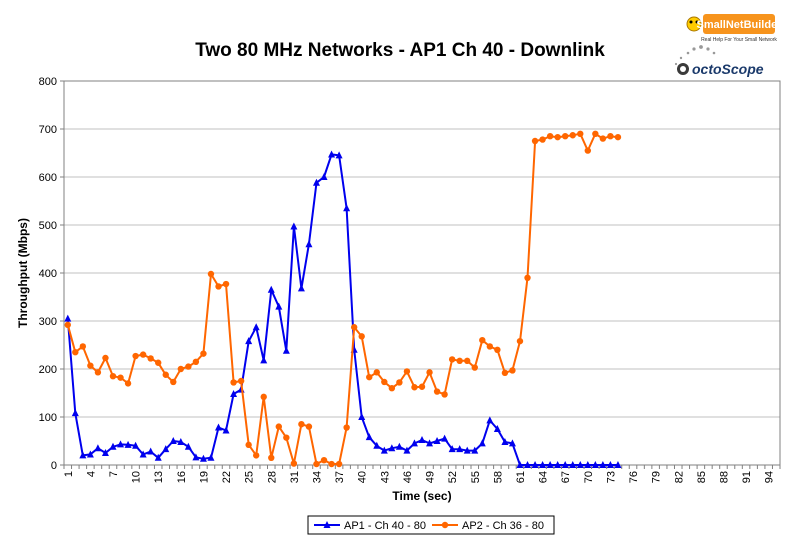  I want to click on x-tick-label: 19, so click(204, 477).